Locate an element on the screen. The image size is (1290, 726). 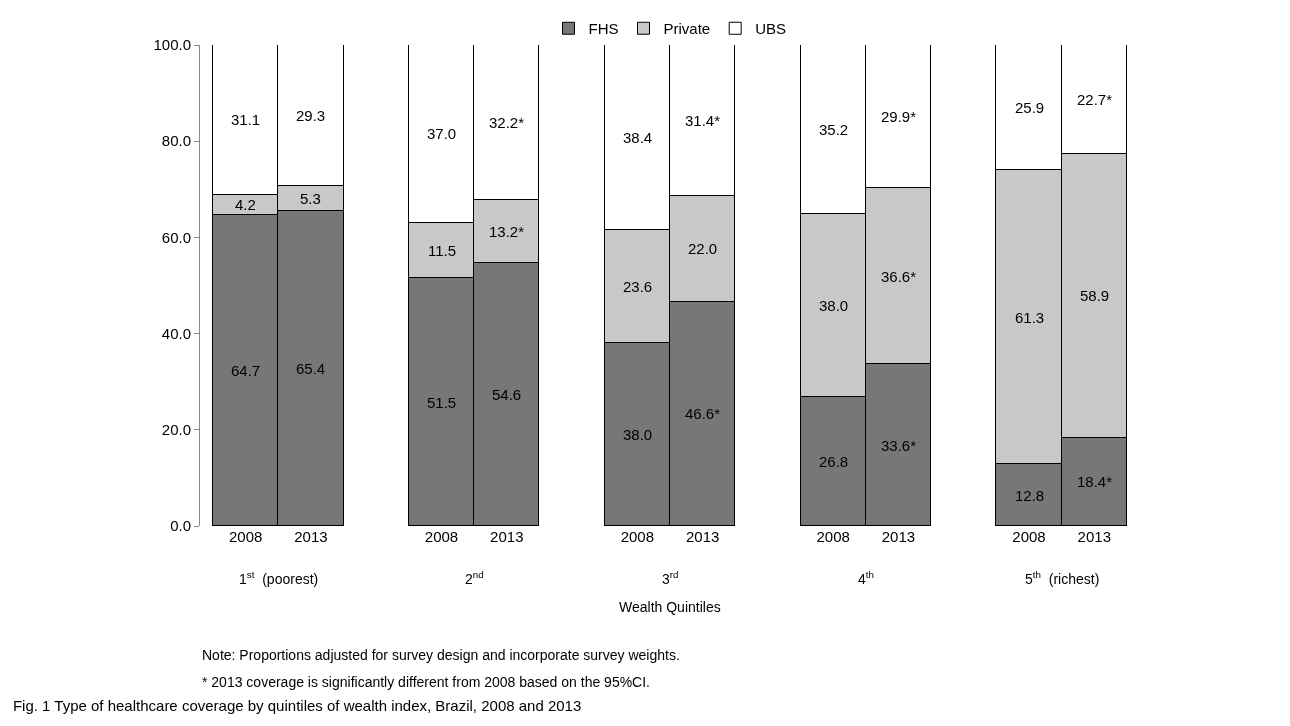
data-label: 29.9* is located at coordinates (899, 116).